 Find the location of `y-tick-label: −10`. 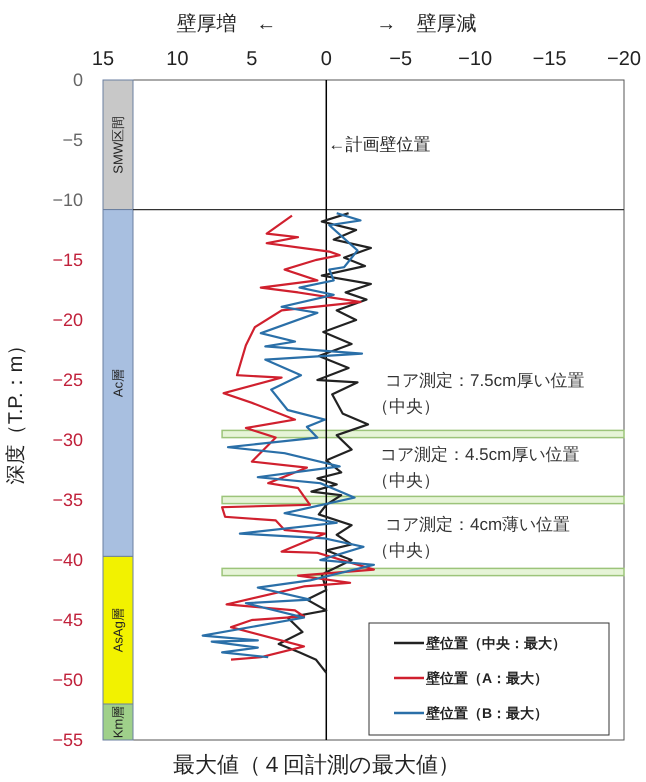

y-tick-label: −10 is located at coordinates (67, 200).